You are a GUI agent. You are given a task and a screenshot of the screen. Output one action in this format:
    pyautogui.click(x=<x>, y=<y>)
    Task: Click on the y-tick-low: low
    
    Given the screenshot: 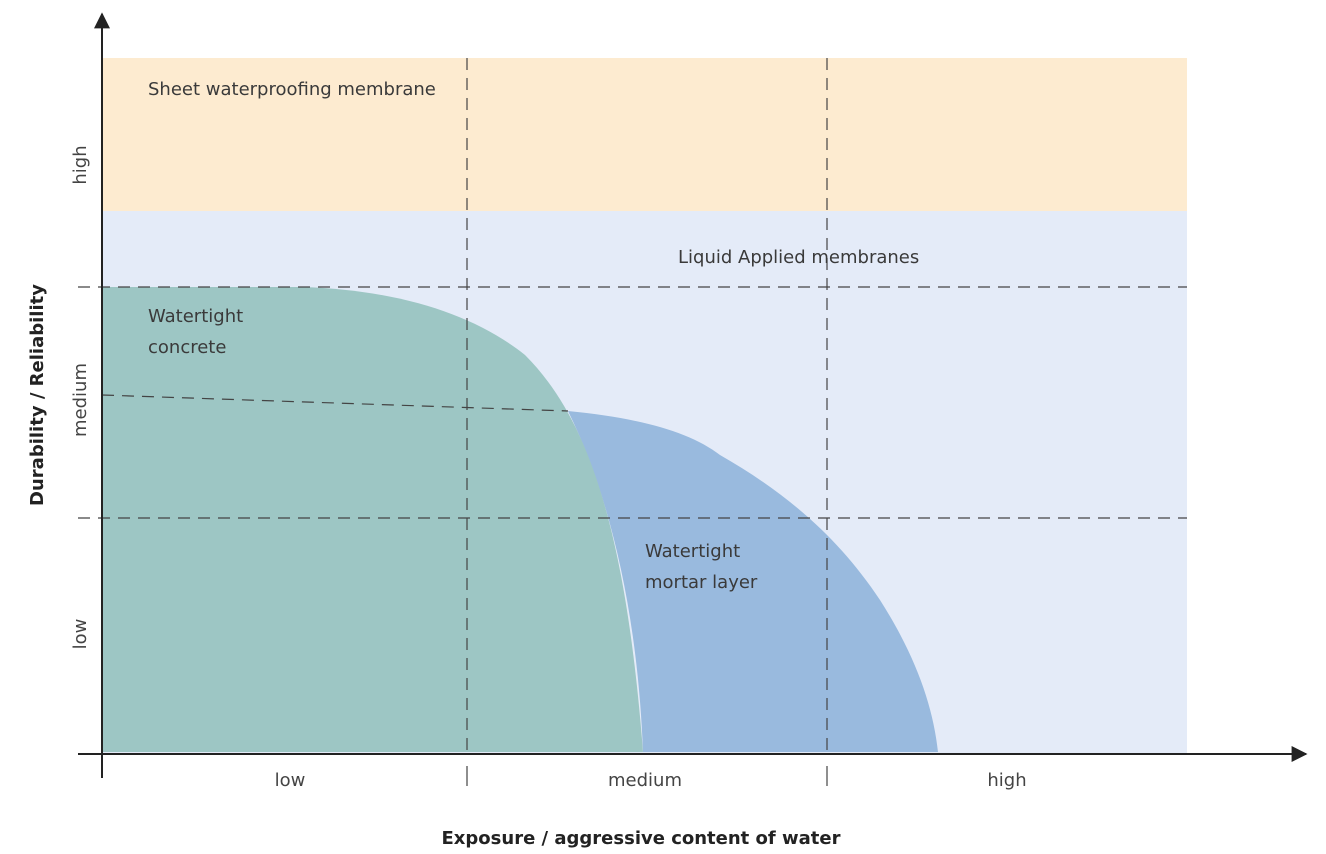 What is the action you would take?
    pyautogui.click(x=80, y=634)
    